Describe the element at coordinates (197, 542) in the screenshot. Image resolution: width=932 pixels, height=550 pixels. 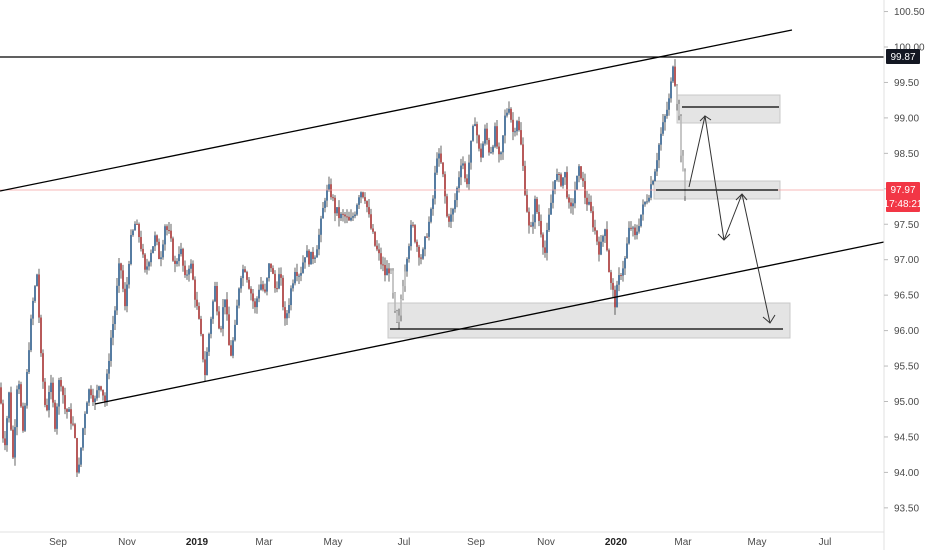
I see `time-tick-label: 2019` at that location.